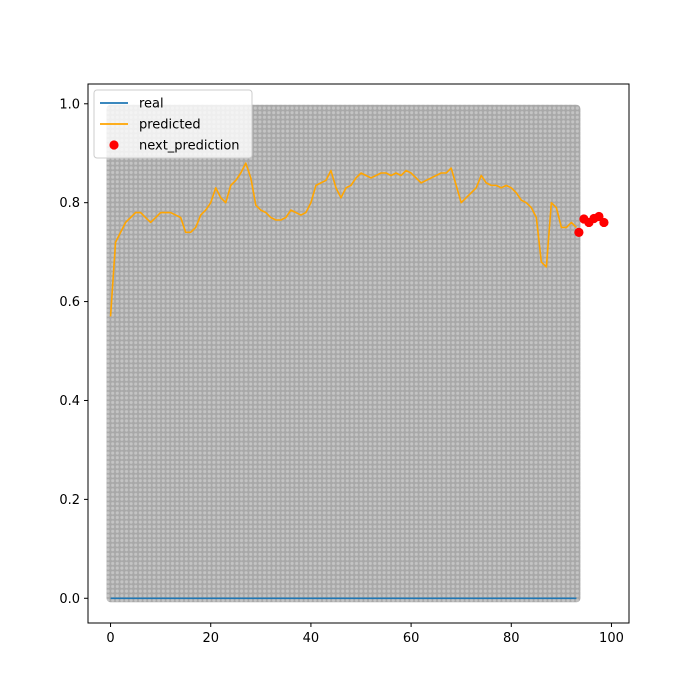 This screenshot has width=700, height=700. Describe the element at coordinates (210, 638) in the screenshot. I see `x-tick-label: 20` at that location.